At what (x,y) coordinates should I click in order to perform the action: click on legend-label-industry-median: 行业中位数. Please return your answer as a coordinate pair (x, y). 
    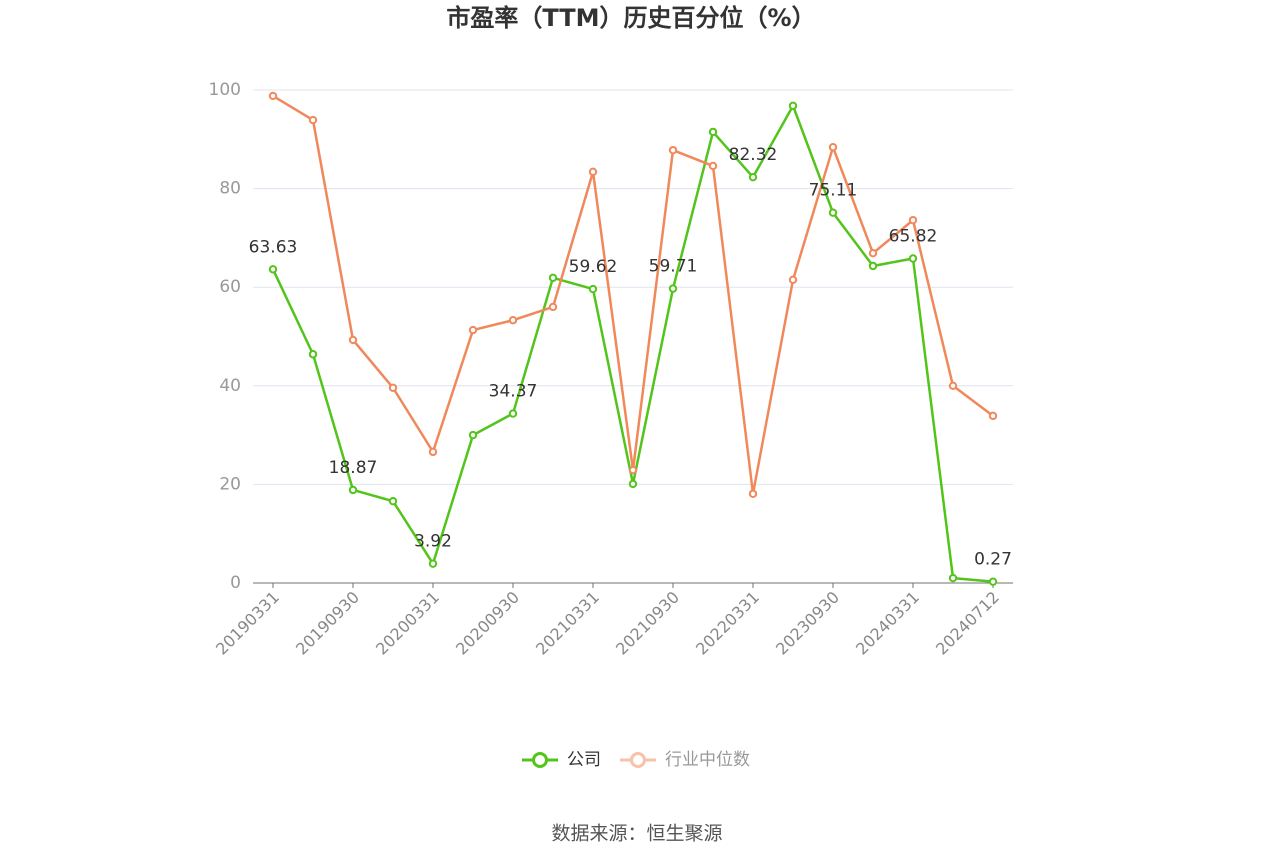
    Looking at the image, I should click on (707, 760).